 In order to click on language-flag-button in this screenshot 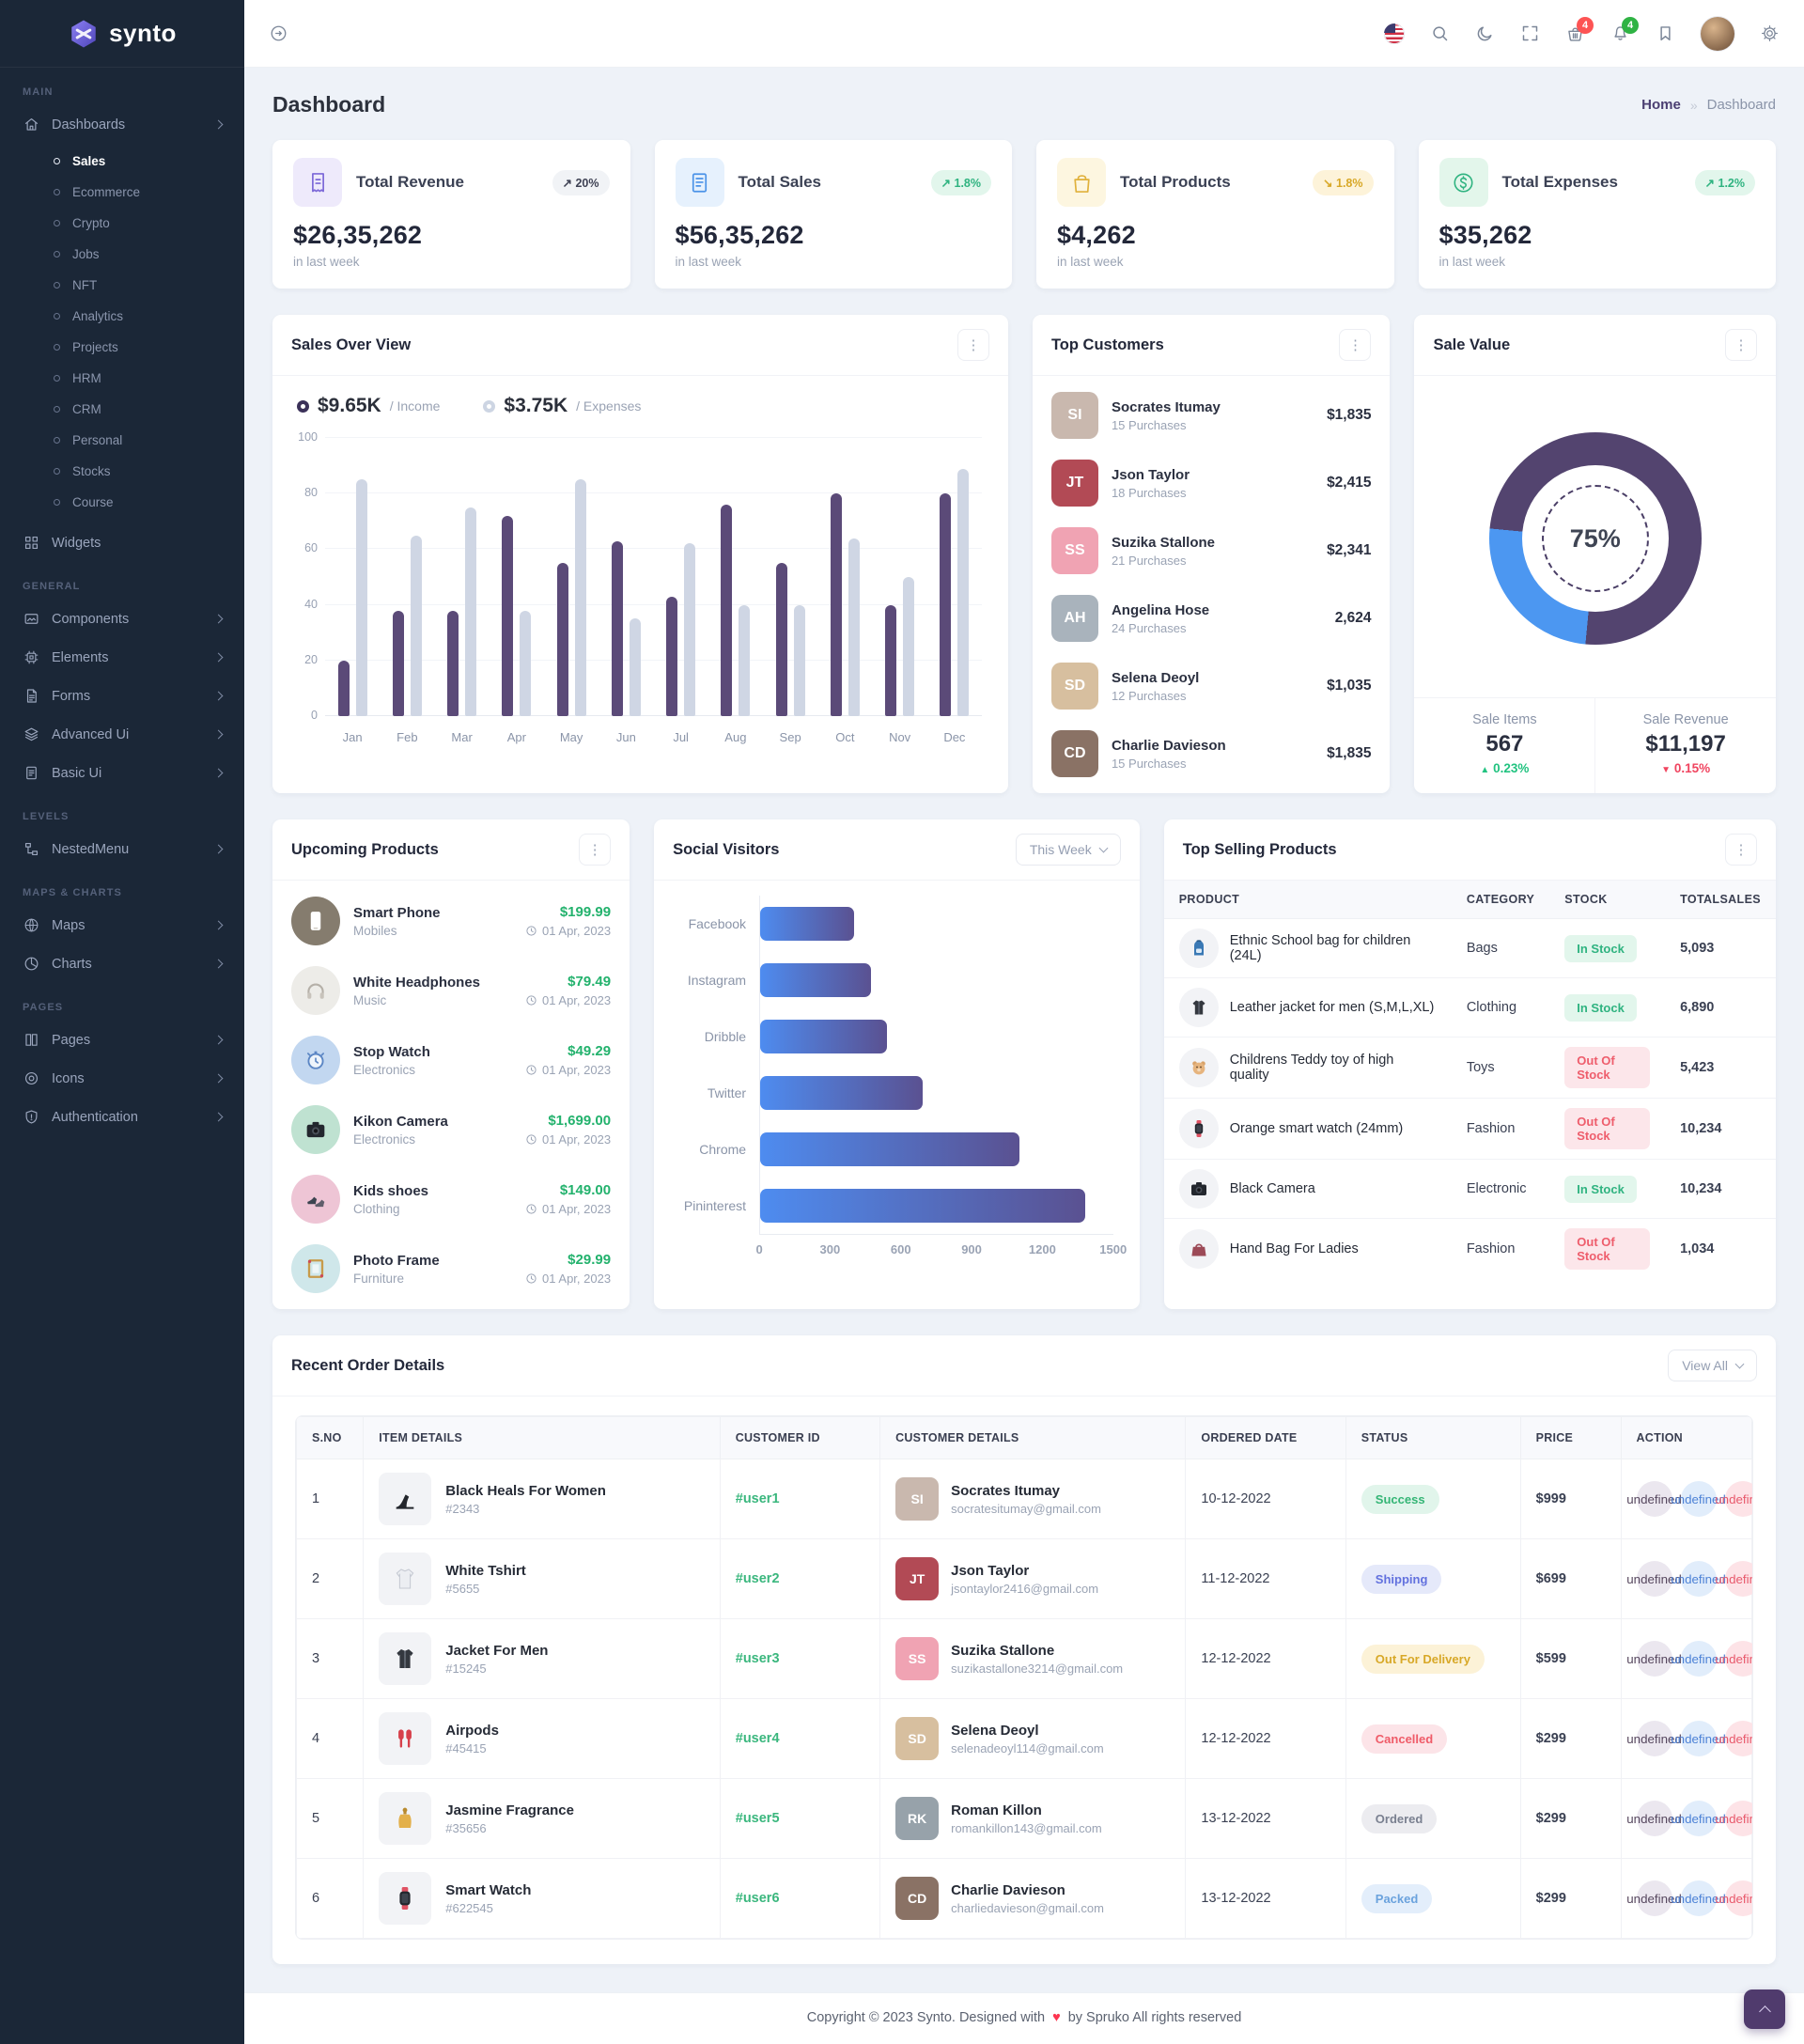, I will do `click(1394, 33)`.